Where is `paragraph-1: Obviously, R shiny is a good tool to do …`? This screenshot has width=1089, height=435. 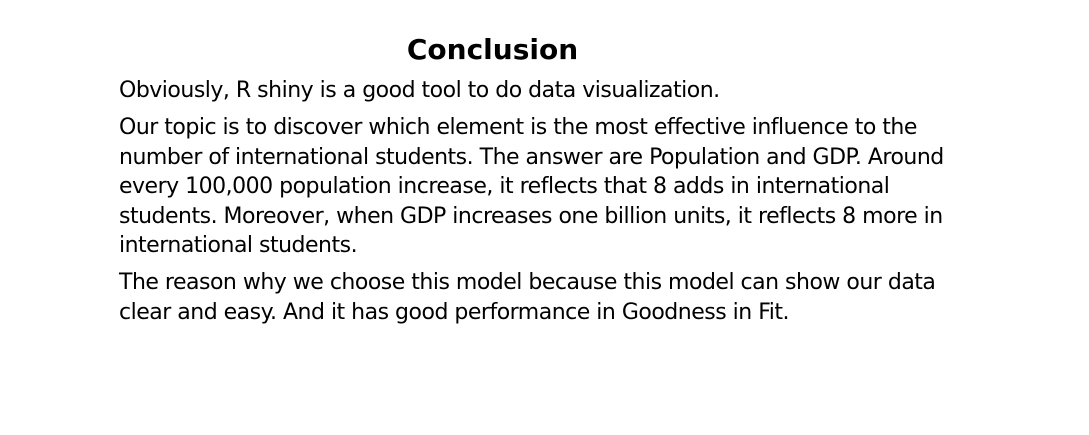 paragraph-1: Obviously, R shiny is a good tool to do … is located at coordinates (569, 91).